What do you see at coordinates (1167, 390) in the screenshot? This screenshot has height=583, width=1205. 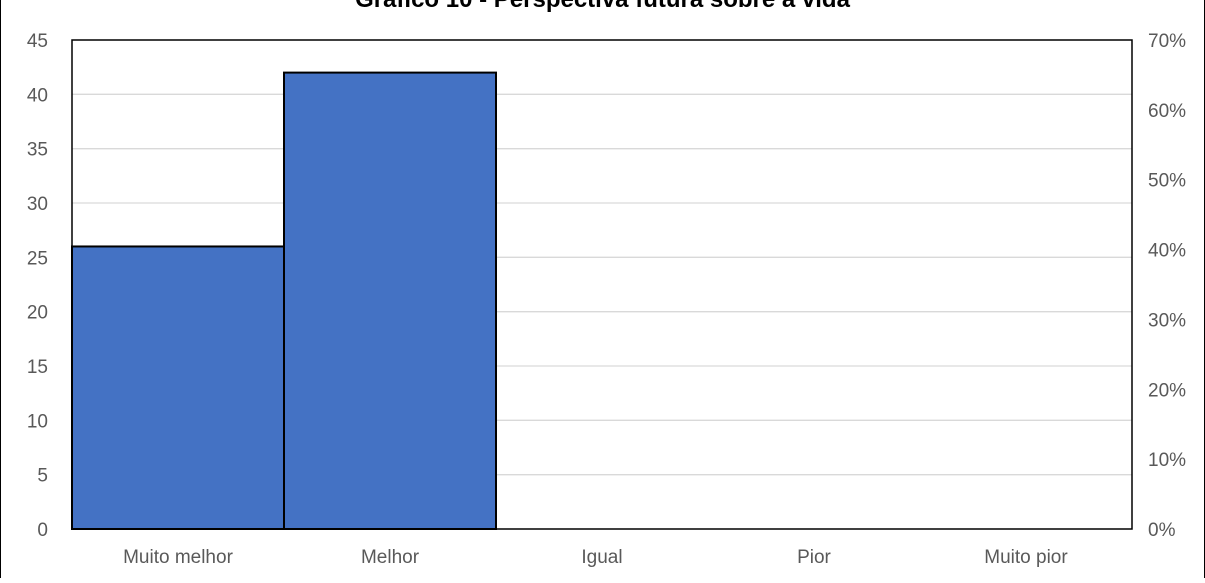 I see `y2-tick-label: 20%` at bounding box center [1167, 390].